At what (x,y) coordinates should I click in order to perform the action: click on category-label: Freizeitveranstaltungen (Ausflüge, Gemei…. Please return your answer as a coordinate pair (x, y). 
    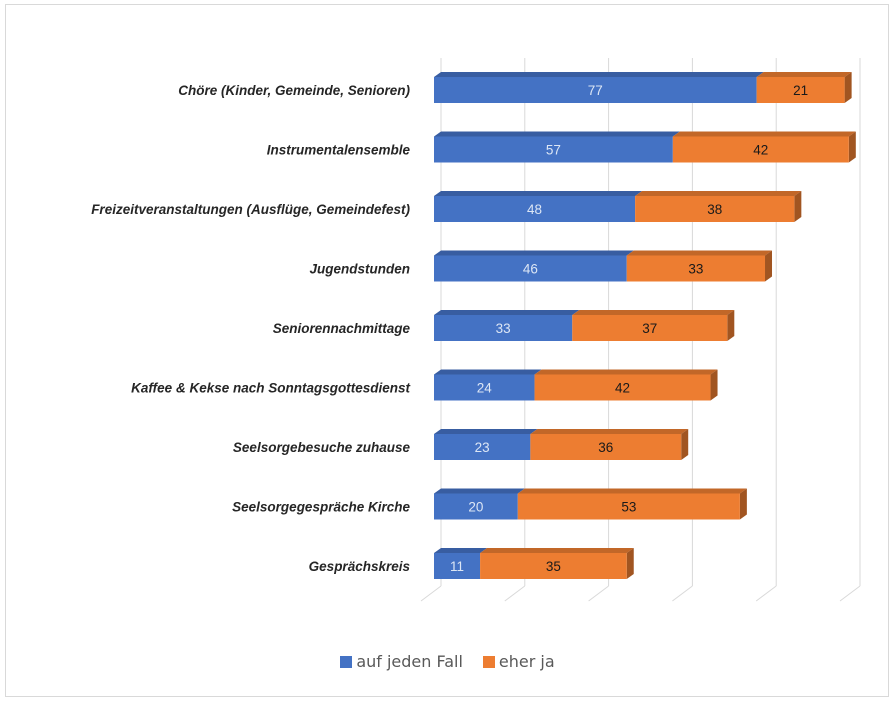
    Looking at the image, I should click on (250, 209).